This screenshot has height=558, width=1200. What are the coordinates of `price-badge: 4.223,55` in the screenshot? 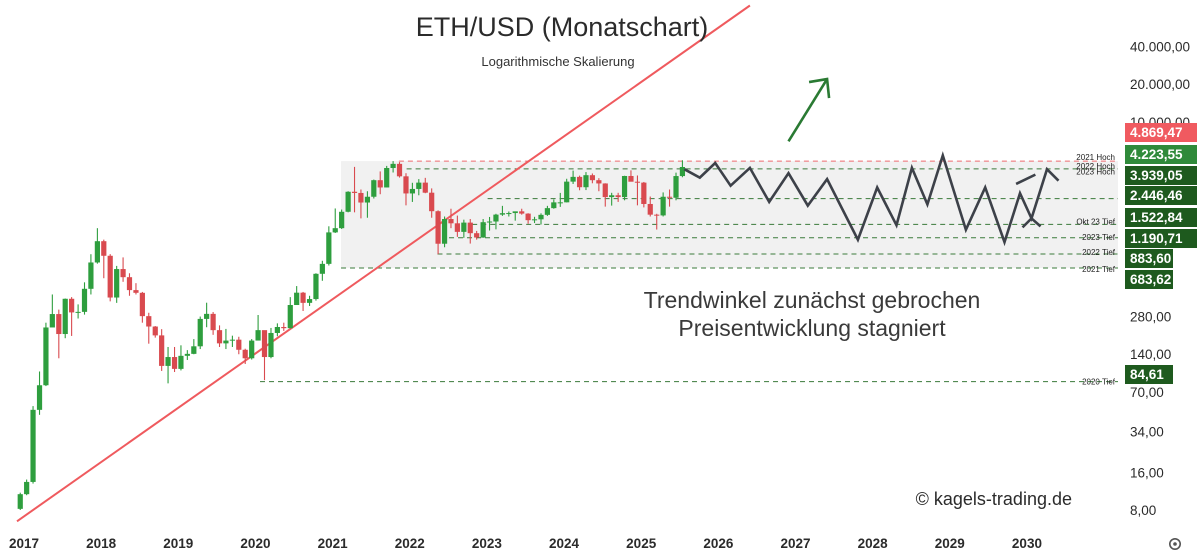 It's located at (1161, 154).